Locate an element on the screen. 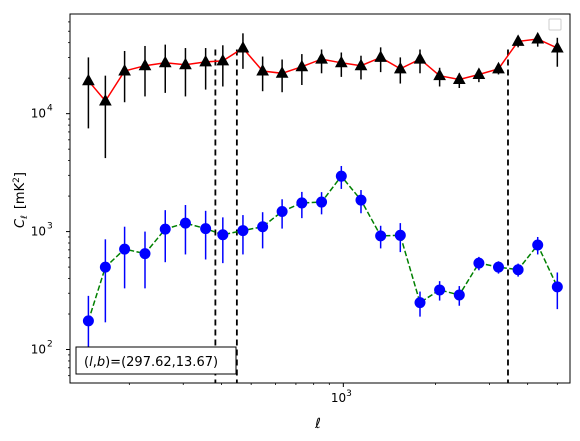  x-tick-label: 103 is located at coordinates (341, 397).